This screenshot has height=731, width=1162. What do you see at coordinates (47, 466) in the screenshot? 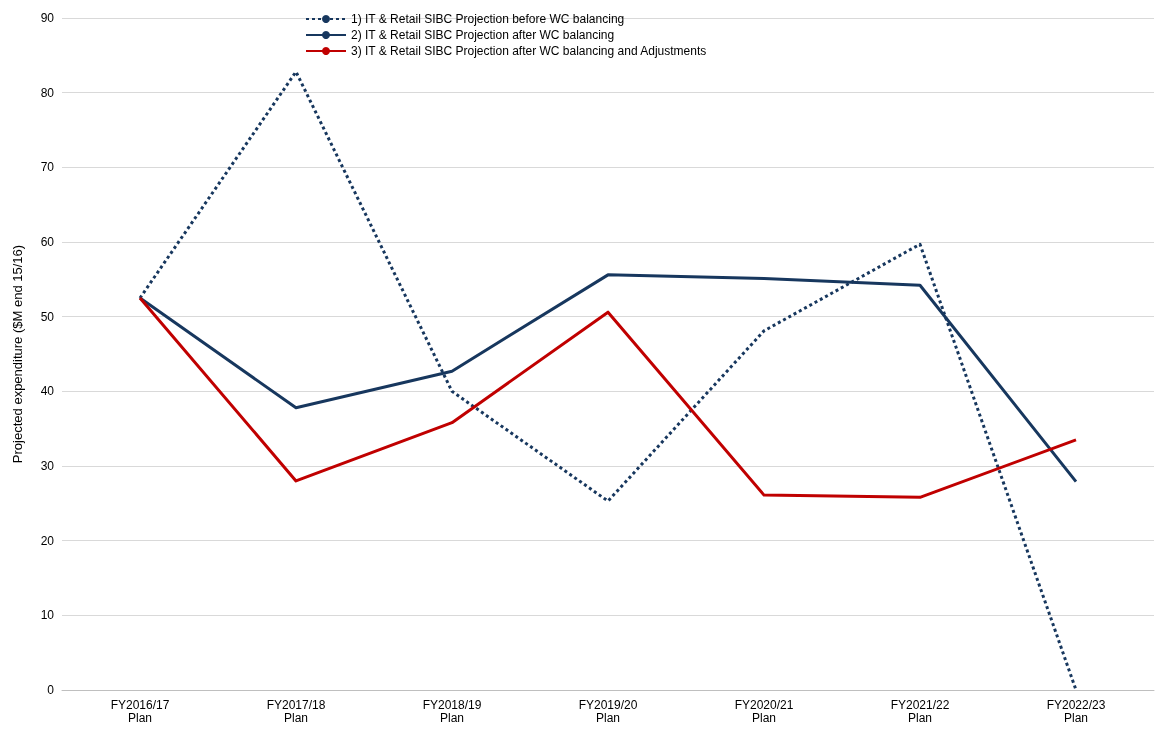
I see `y-tick-label: 30` at bounding box center [47, 466].